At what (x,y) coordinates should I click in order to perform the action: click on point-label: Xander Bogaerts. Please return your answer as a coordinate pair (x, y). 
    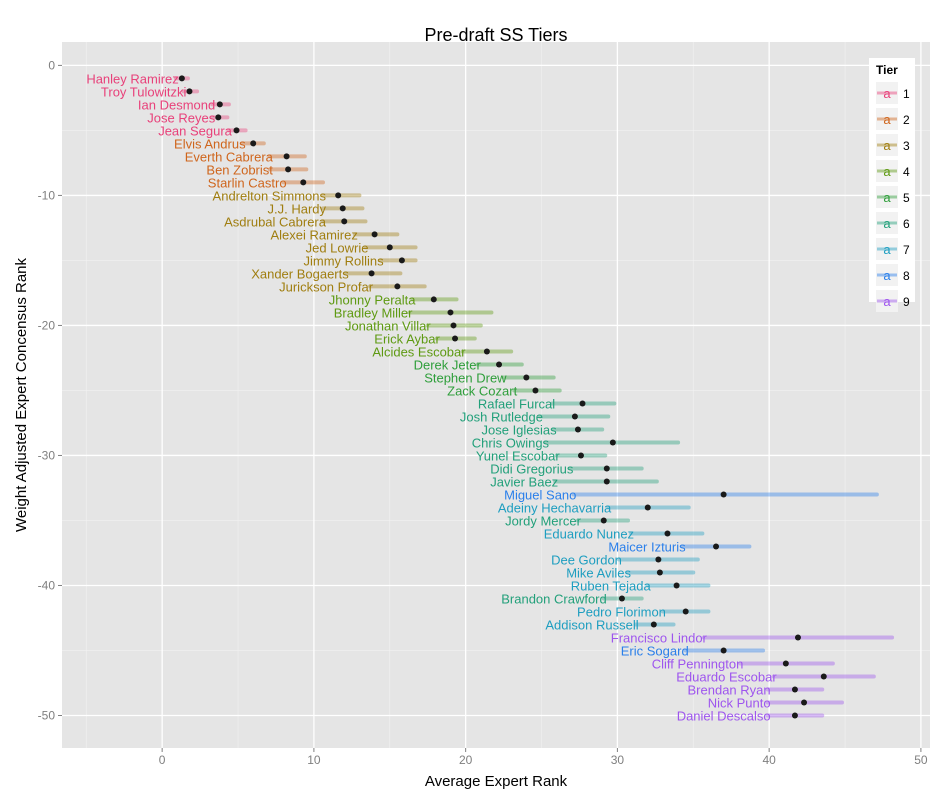
    Looking at the image, I should click on (300, 273).